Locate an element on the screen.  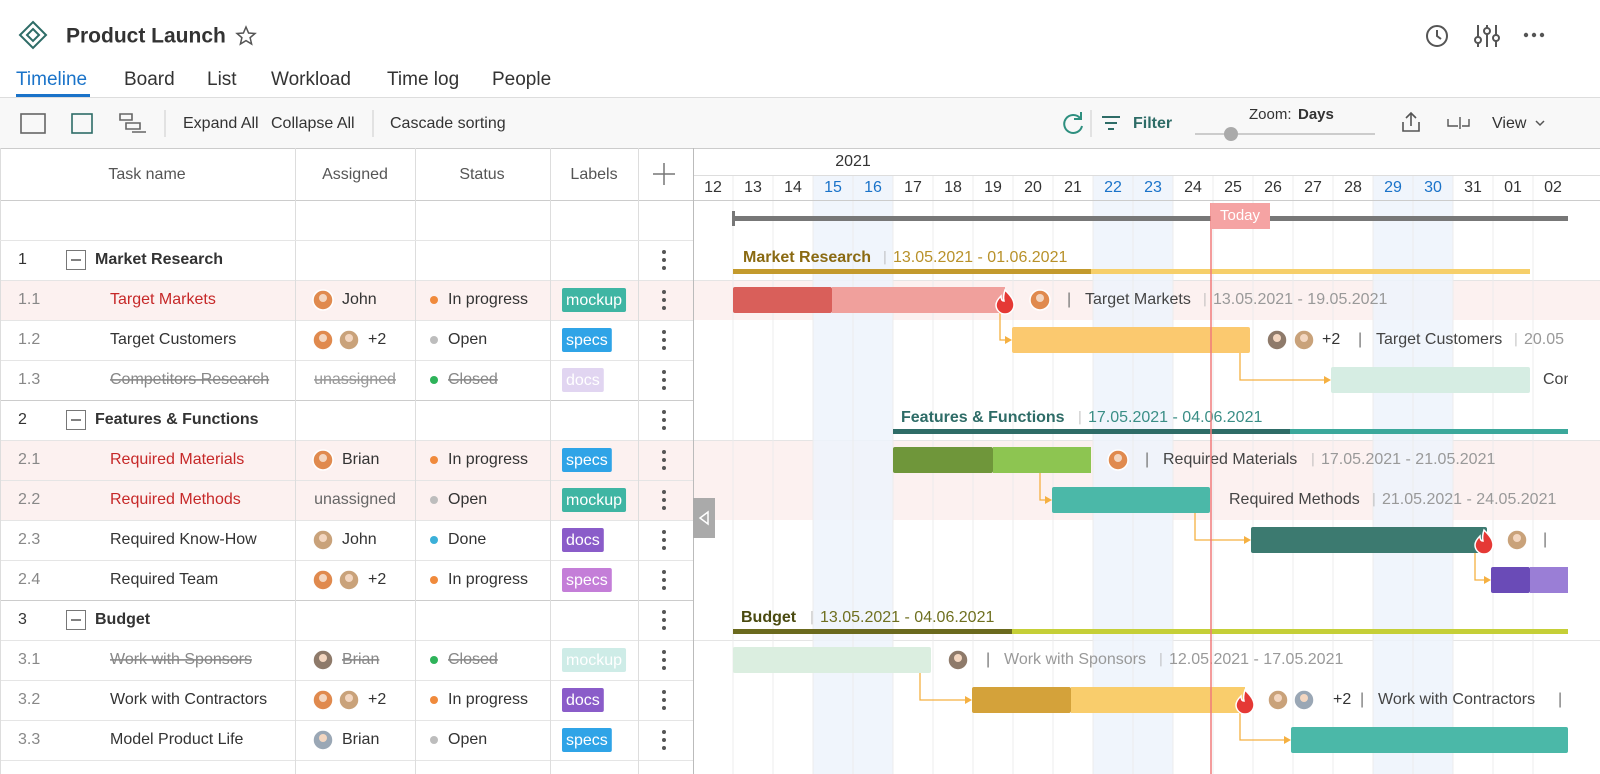
status: Done is located at coordinates (467, 539).